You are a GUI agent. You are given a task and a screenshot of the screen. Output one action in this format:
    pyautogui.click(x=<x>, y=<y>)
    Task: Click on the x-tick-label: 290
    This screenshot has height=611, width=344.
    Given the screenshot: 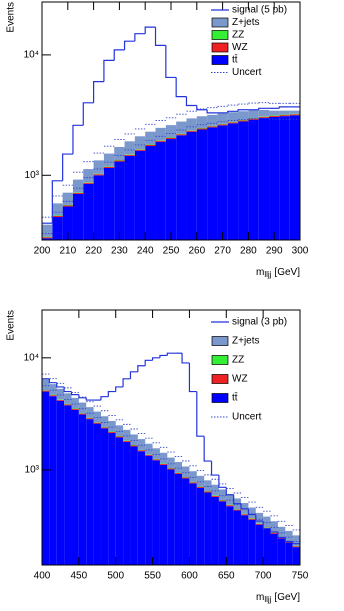 What is the action you would take?
    pyautogui.click(x=274, y=251)
    